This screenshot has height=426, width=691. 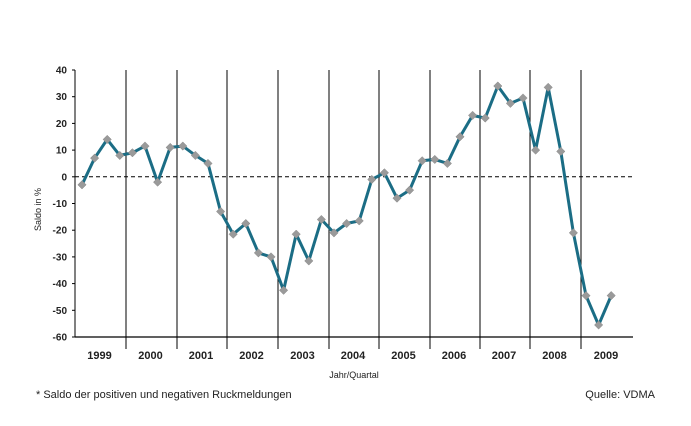 What do you see at coordinates (60, 284) in the screenshot?
I see `y-tick-label: -40` at bounding box center [60, 284].